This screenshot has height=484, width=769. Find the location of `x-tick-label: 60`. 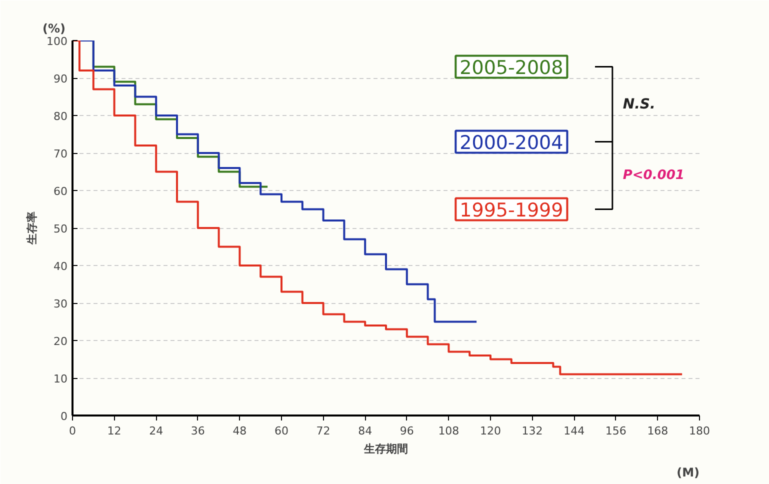

x-tick-label: 60 is located at coordinates (281, 431).